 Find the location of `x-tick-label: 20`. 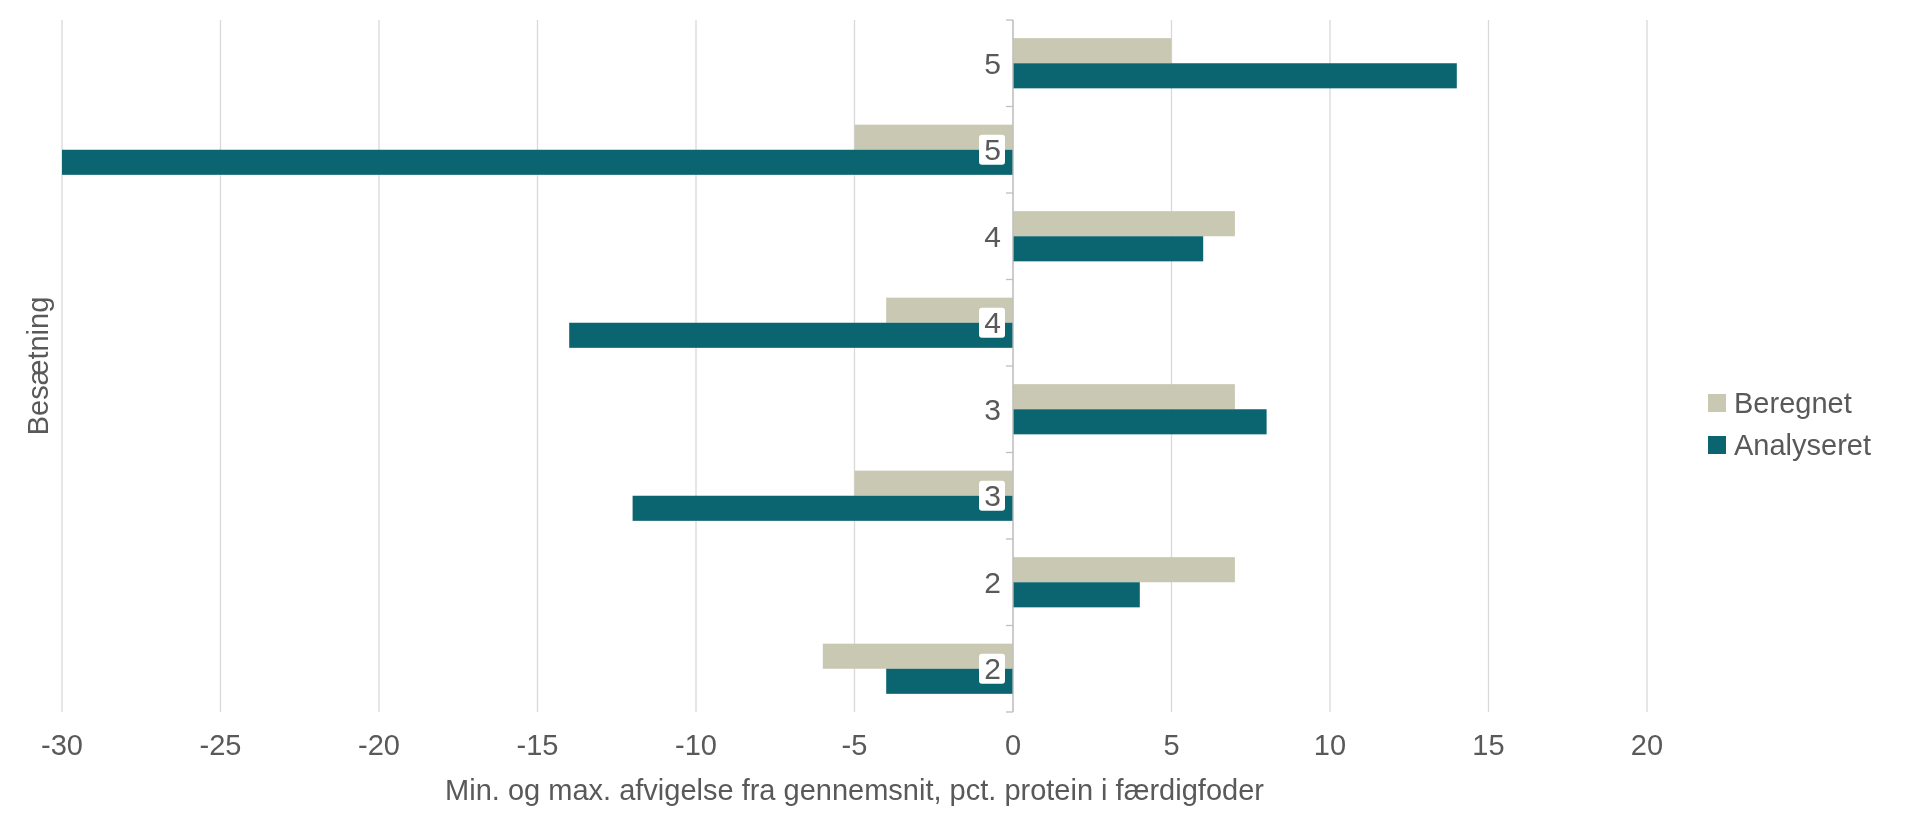

x-tick-label: 20 is located at coordinates (1647, 745).